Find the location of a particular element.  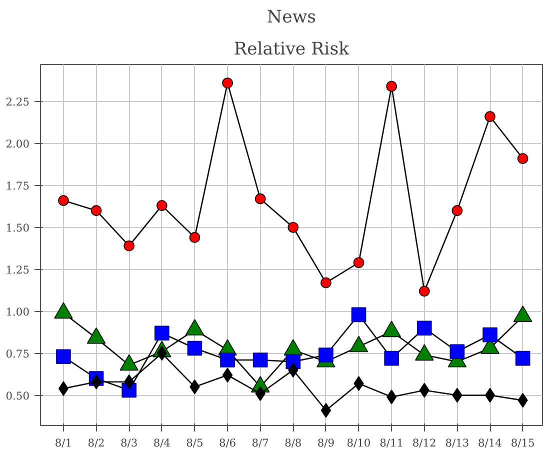

x-tick-label: 8/8 is located at coordinates (293, 443).